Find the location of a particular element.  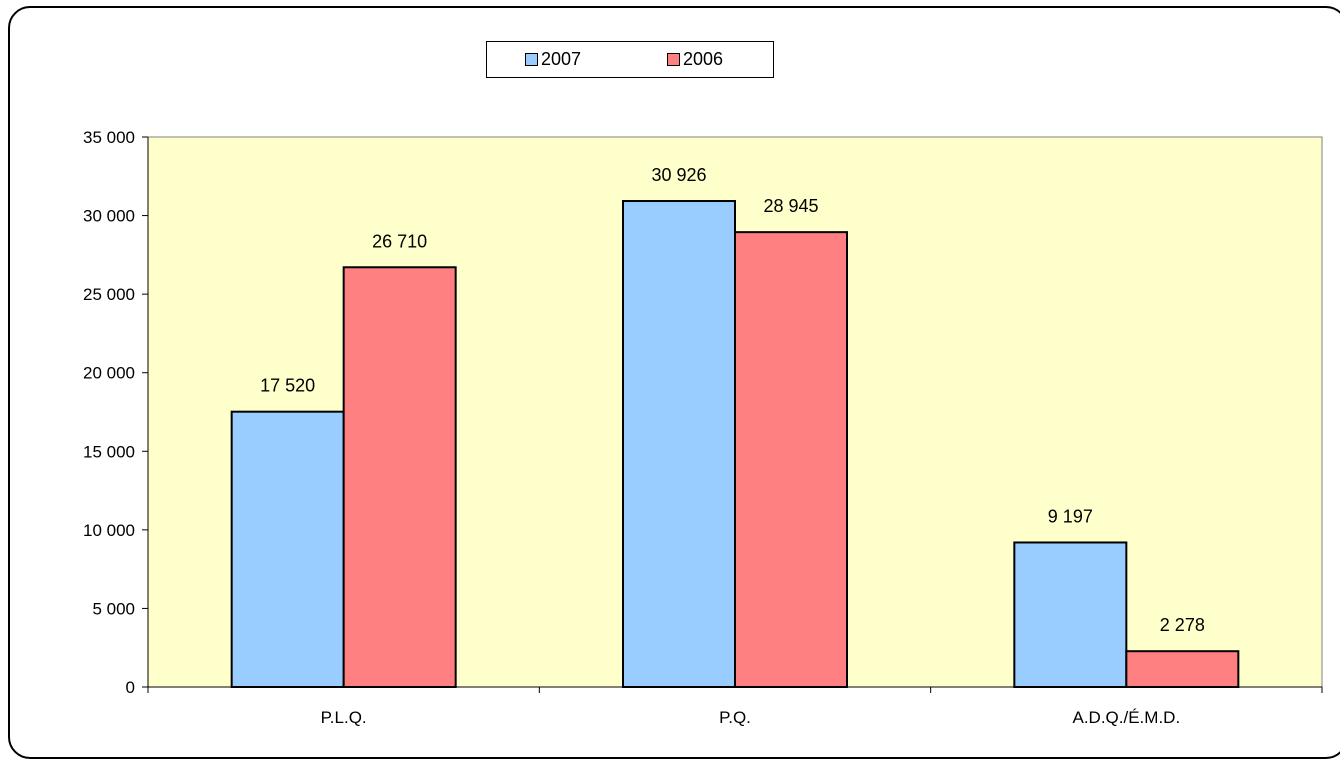

data-label: 9 197 is located at coordinates (1070, 516).